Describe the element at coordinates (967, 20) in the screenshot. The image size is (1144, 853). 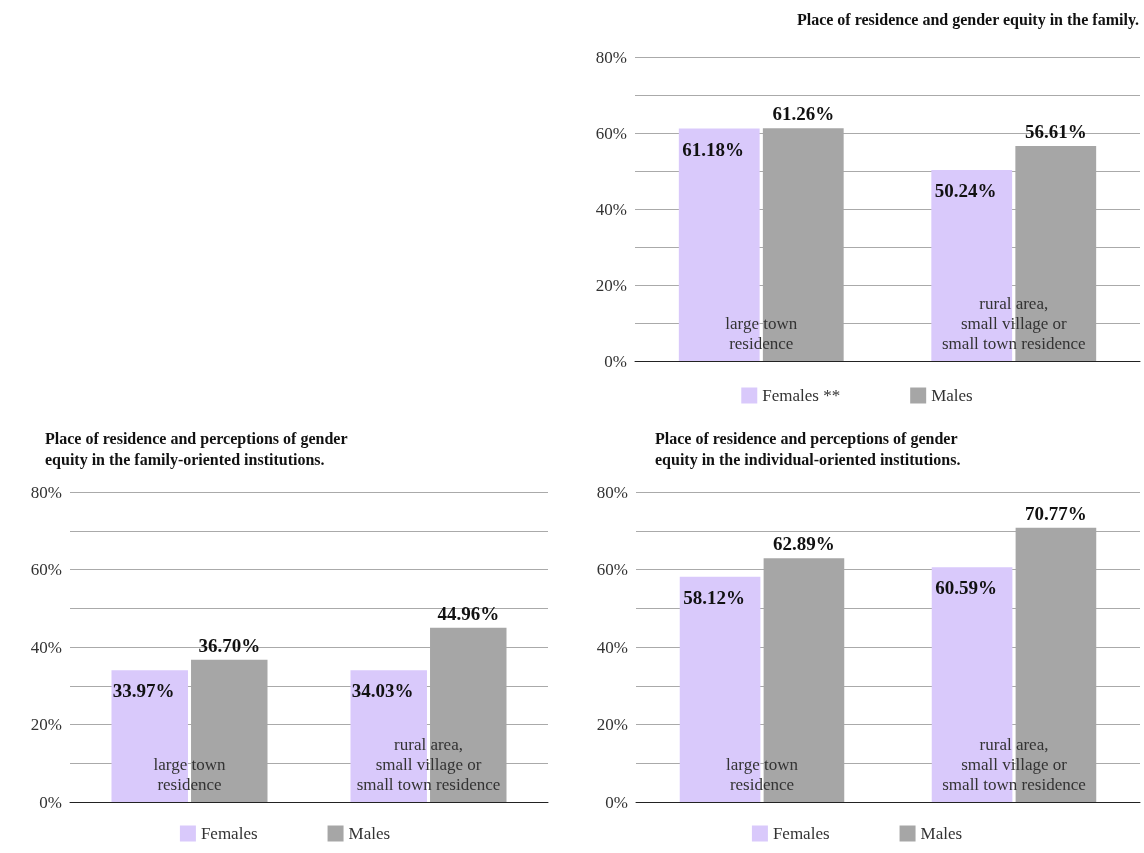
I see `chart-title: Place of residence and gender equity in the family.` at that location.